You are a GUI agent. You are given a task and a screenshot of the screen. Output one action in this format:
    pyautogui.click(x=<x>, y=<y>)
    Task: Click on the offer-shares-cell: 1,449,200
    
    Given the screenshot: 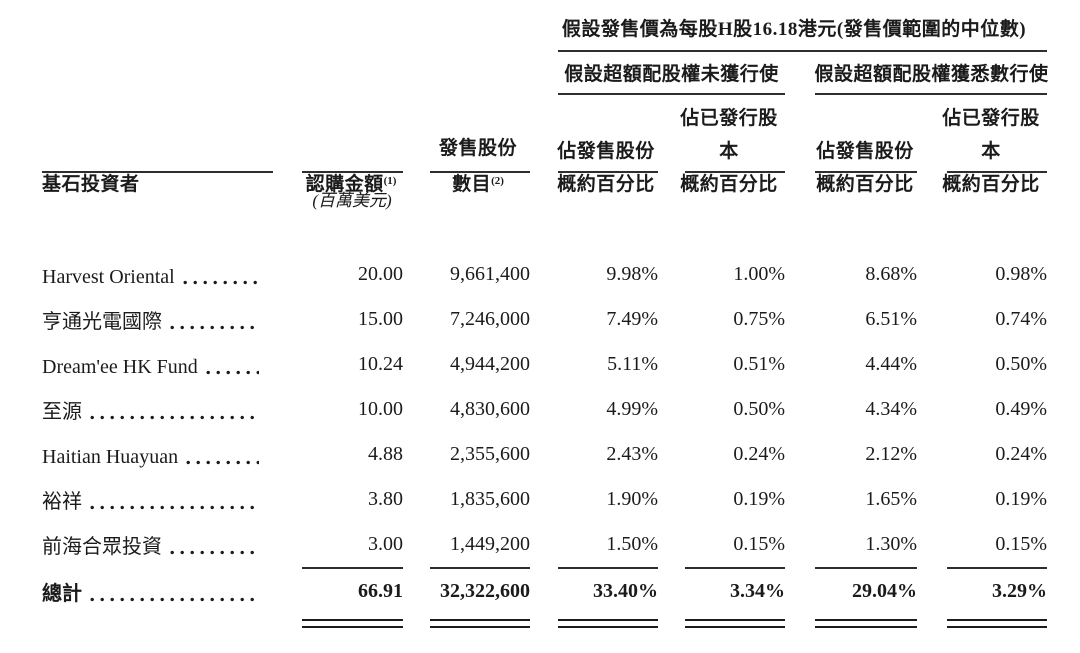 What is the action you would take?
    pyautogui.click(x=490, y=544)
    